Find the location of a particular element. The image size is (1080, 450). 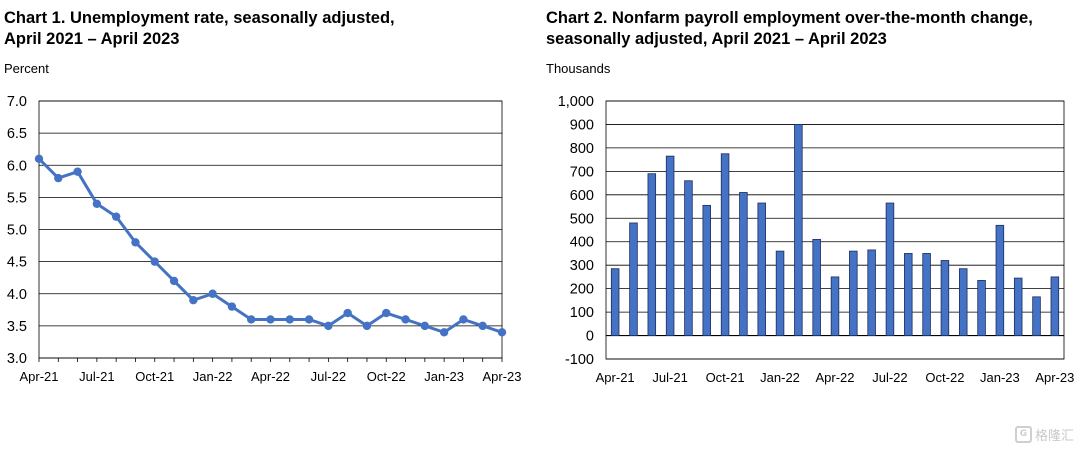

chart1-unit-label: Percent is located at coordinates (26, 68).